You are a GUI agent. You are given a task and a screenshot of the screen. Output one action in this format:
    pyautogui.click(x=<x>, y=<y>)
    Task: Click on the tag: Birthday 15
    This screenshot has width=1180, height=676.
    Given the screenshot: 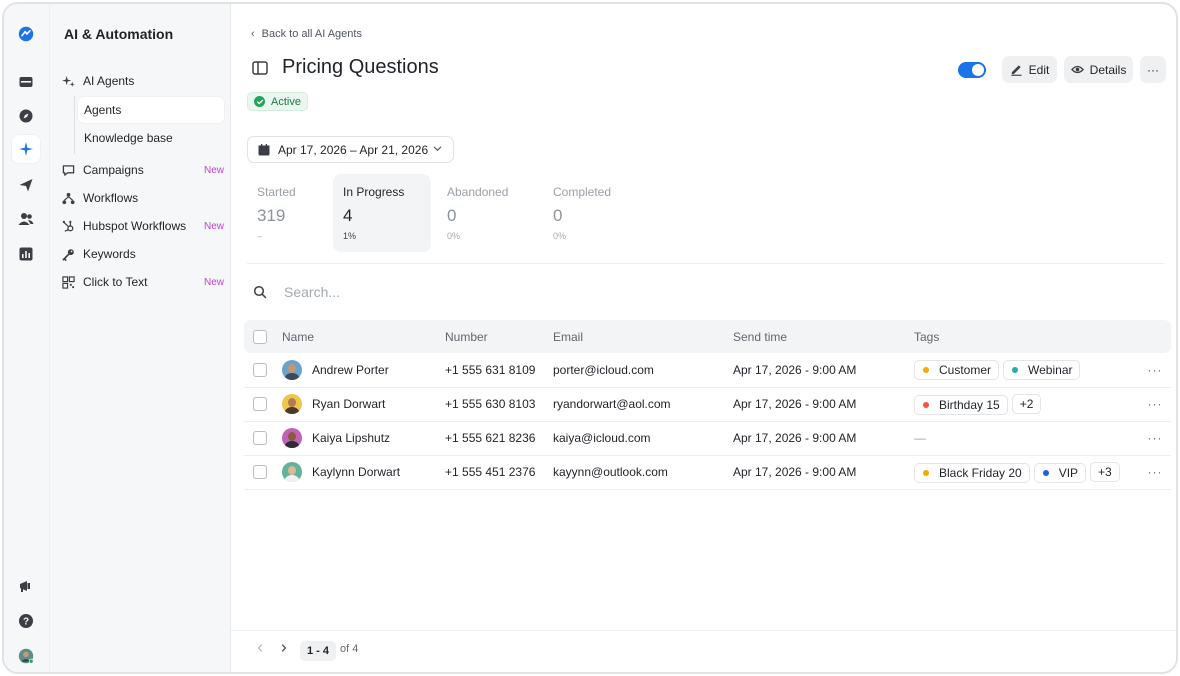 What is the action you would take?
    pyautogui.click(x=961, y=404)
    